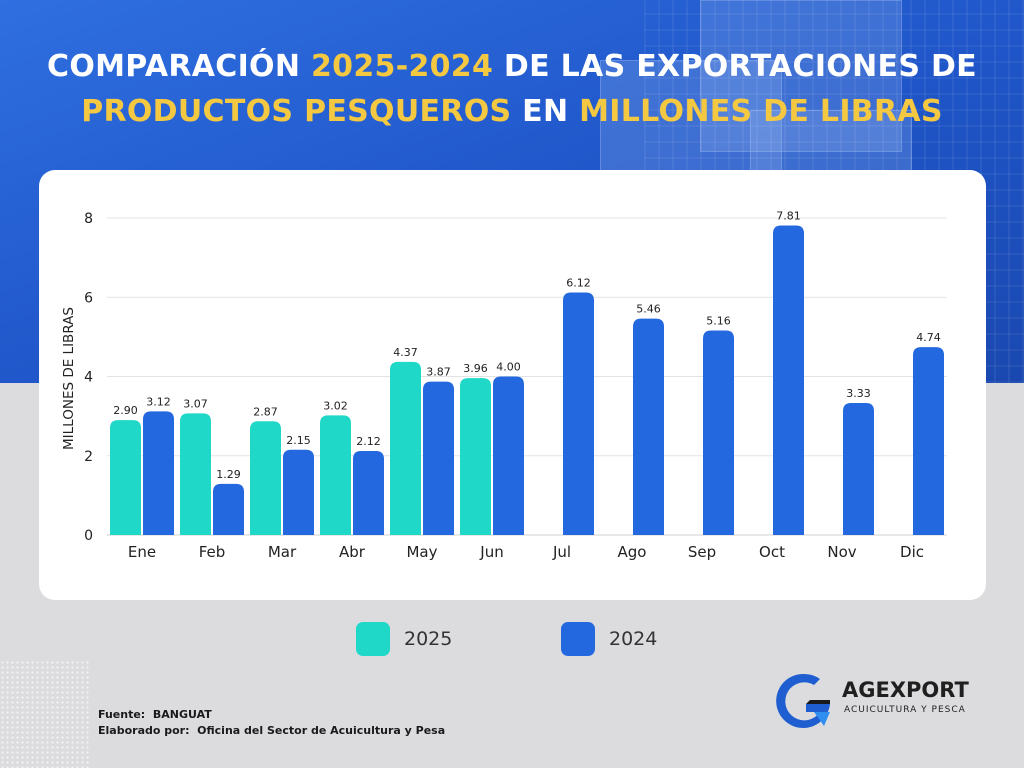 Image resolution: width=1024 pixels, height=768 pixels. What do you see at coordinates (428, 639) in the screenshot?
I see `legend-label-2025: 2025` at bounding box center [428, 639].